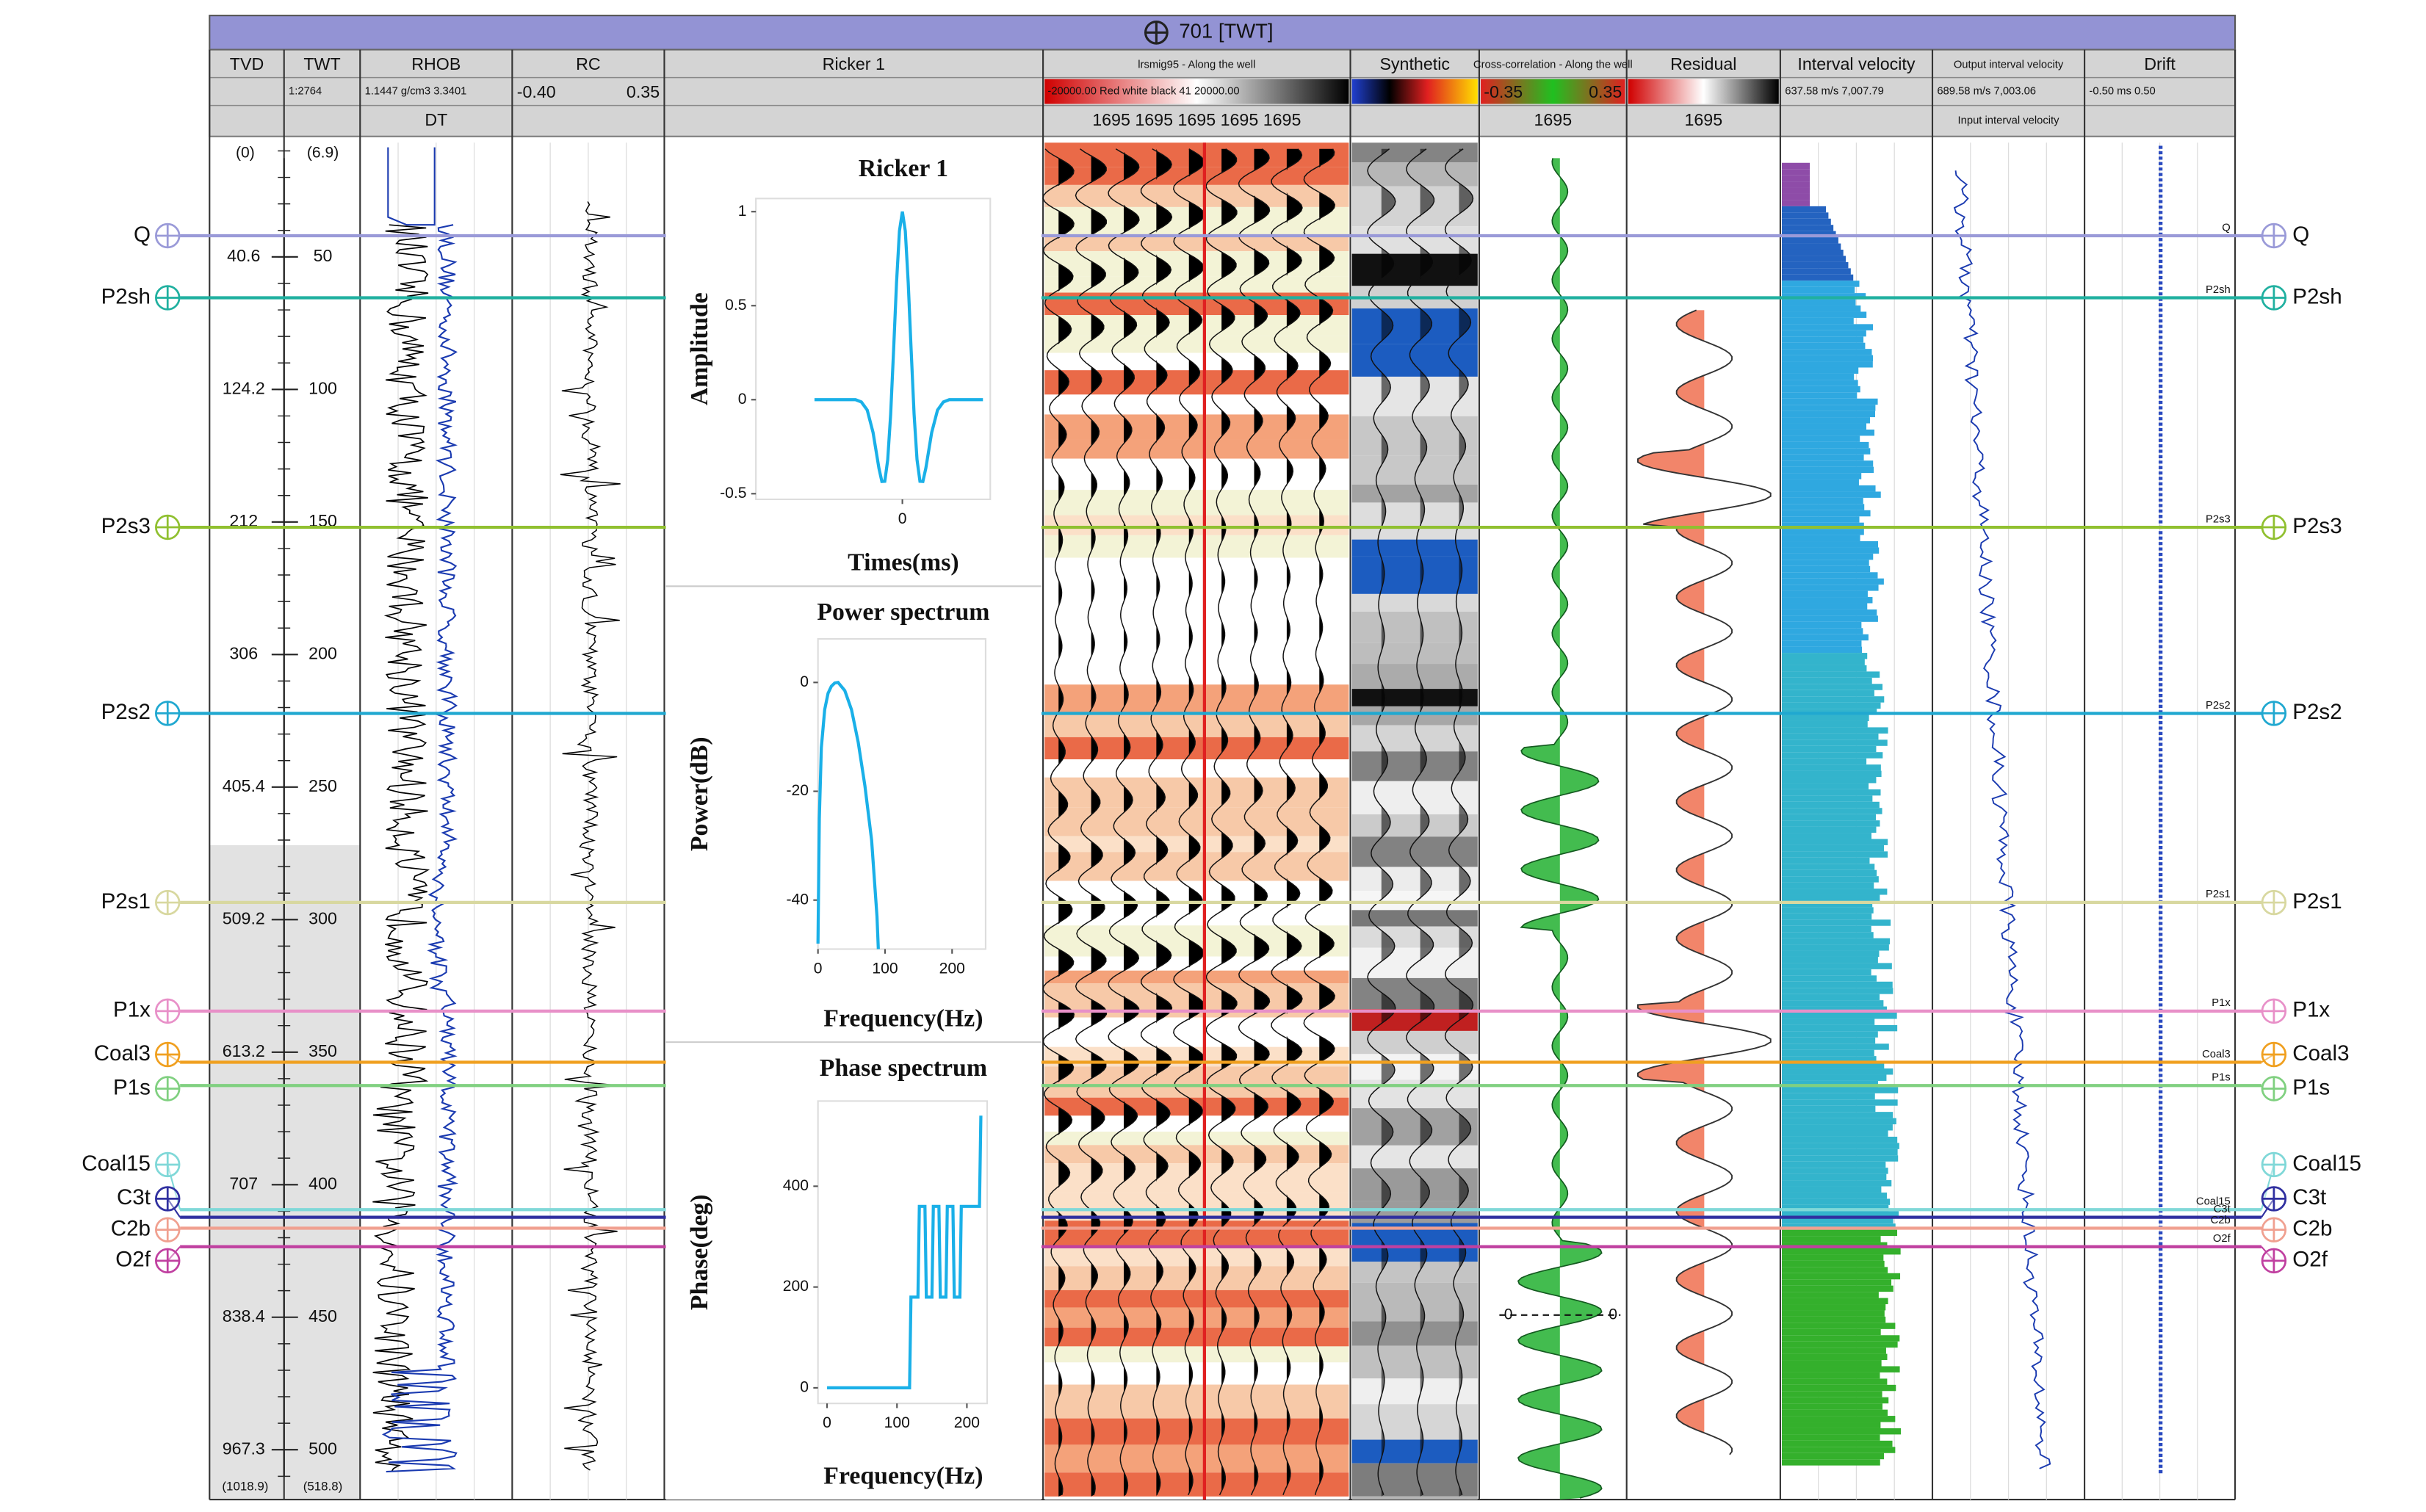  I want to click on y-axis-label: Power(dB), so click(699, 794).